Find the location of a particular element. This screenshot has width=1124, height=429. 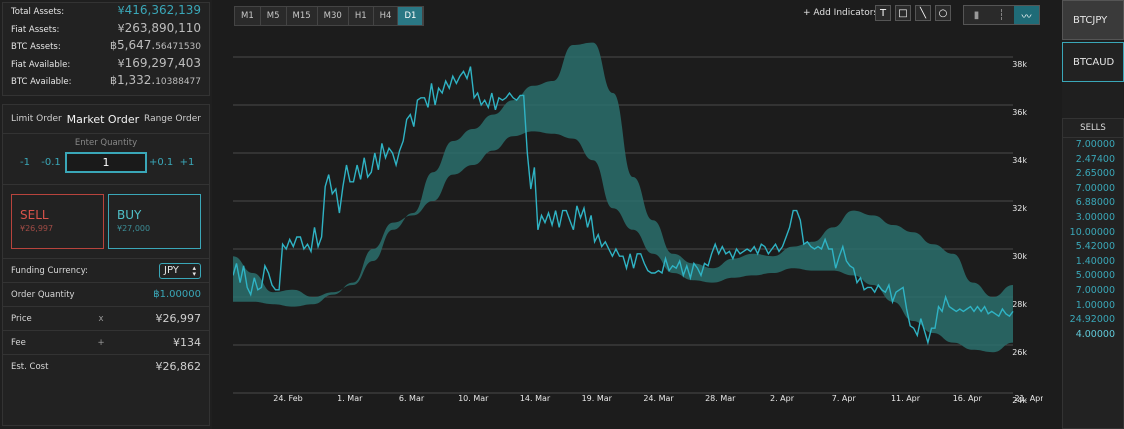

increment-0.1-button: +0.1 is located at coordinates (161, 162).